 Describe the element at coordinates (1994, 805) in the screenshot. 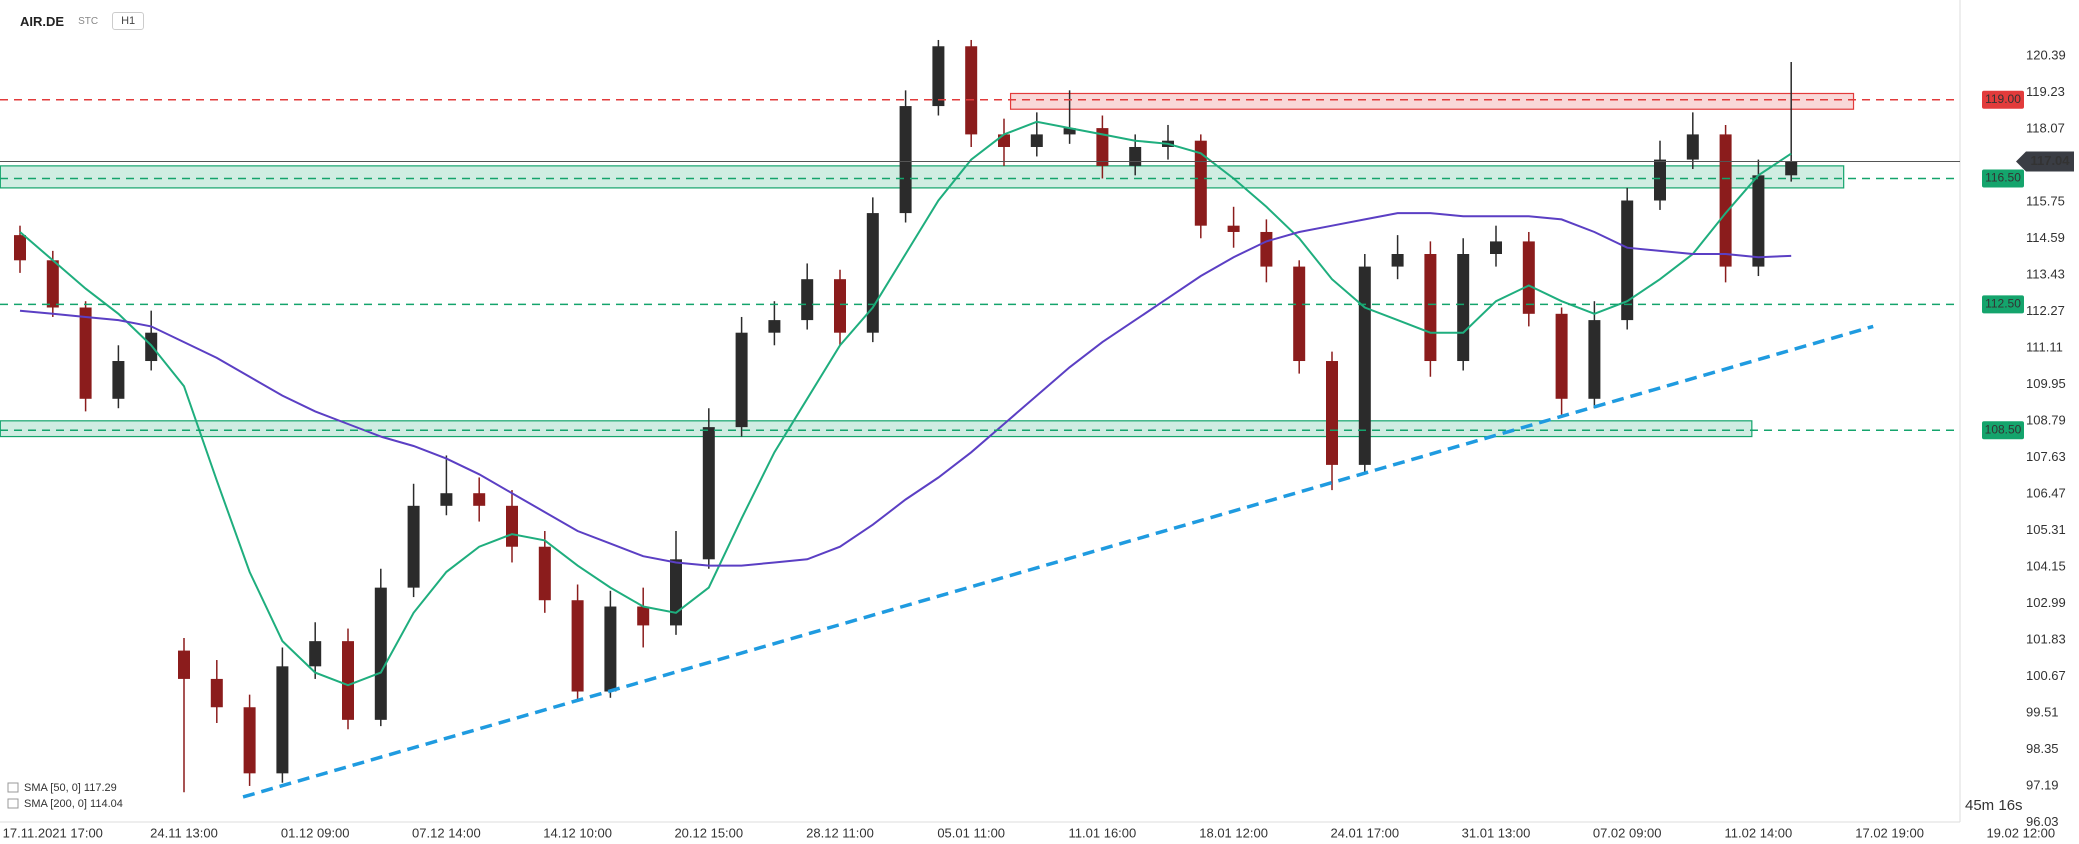

I see `countdown: 45m 16s` at that location.